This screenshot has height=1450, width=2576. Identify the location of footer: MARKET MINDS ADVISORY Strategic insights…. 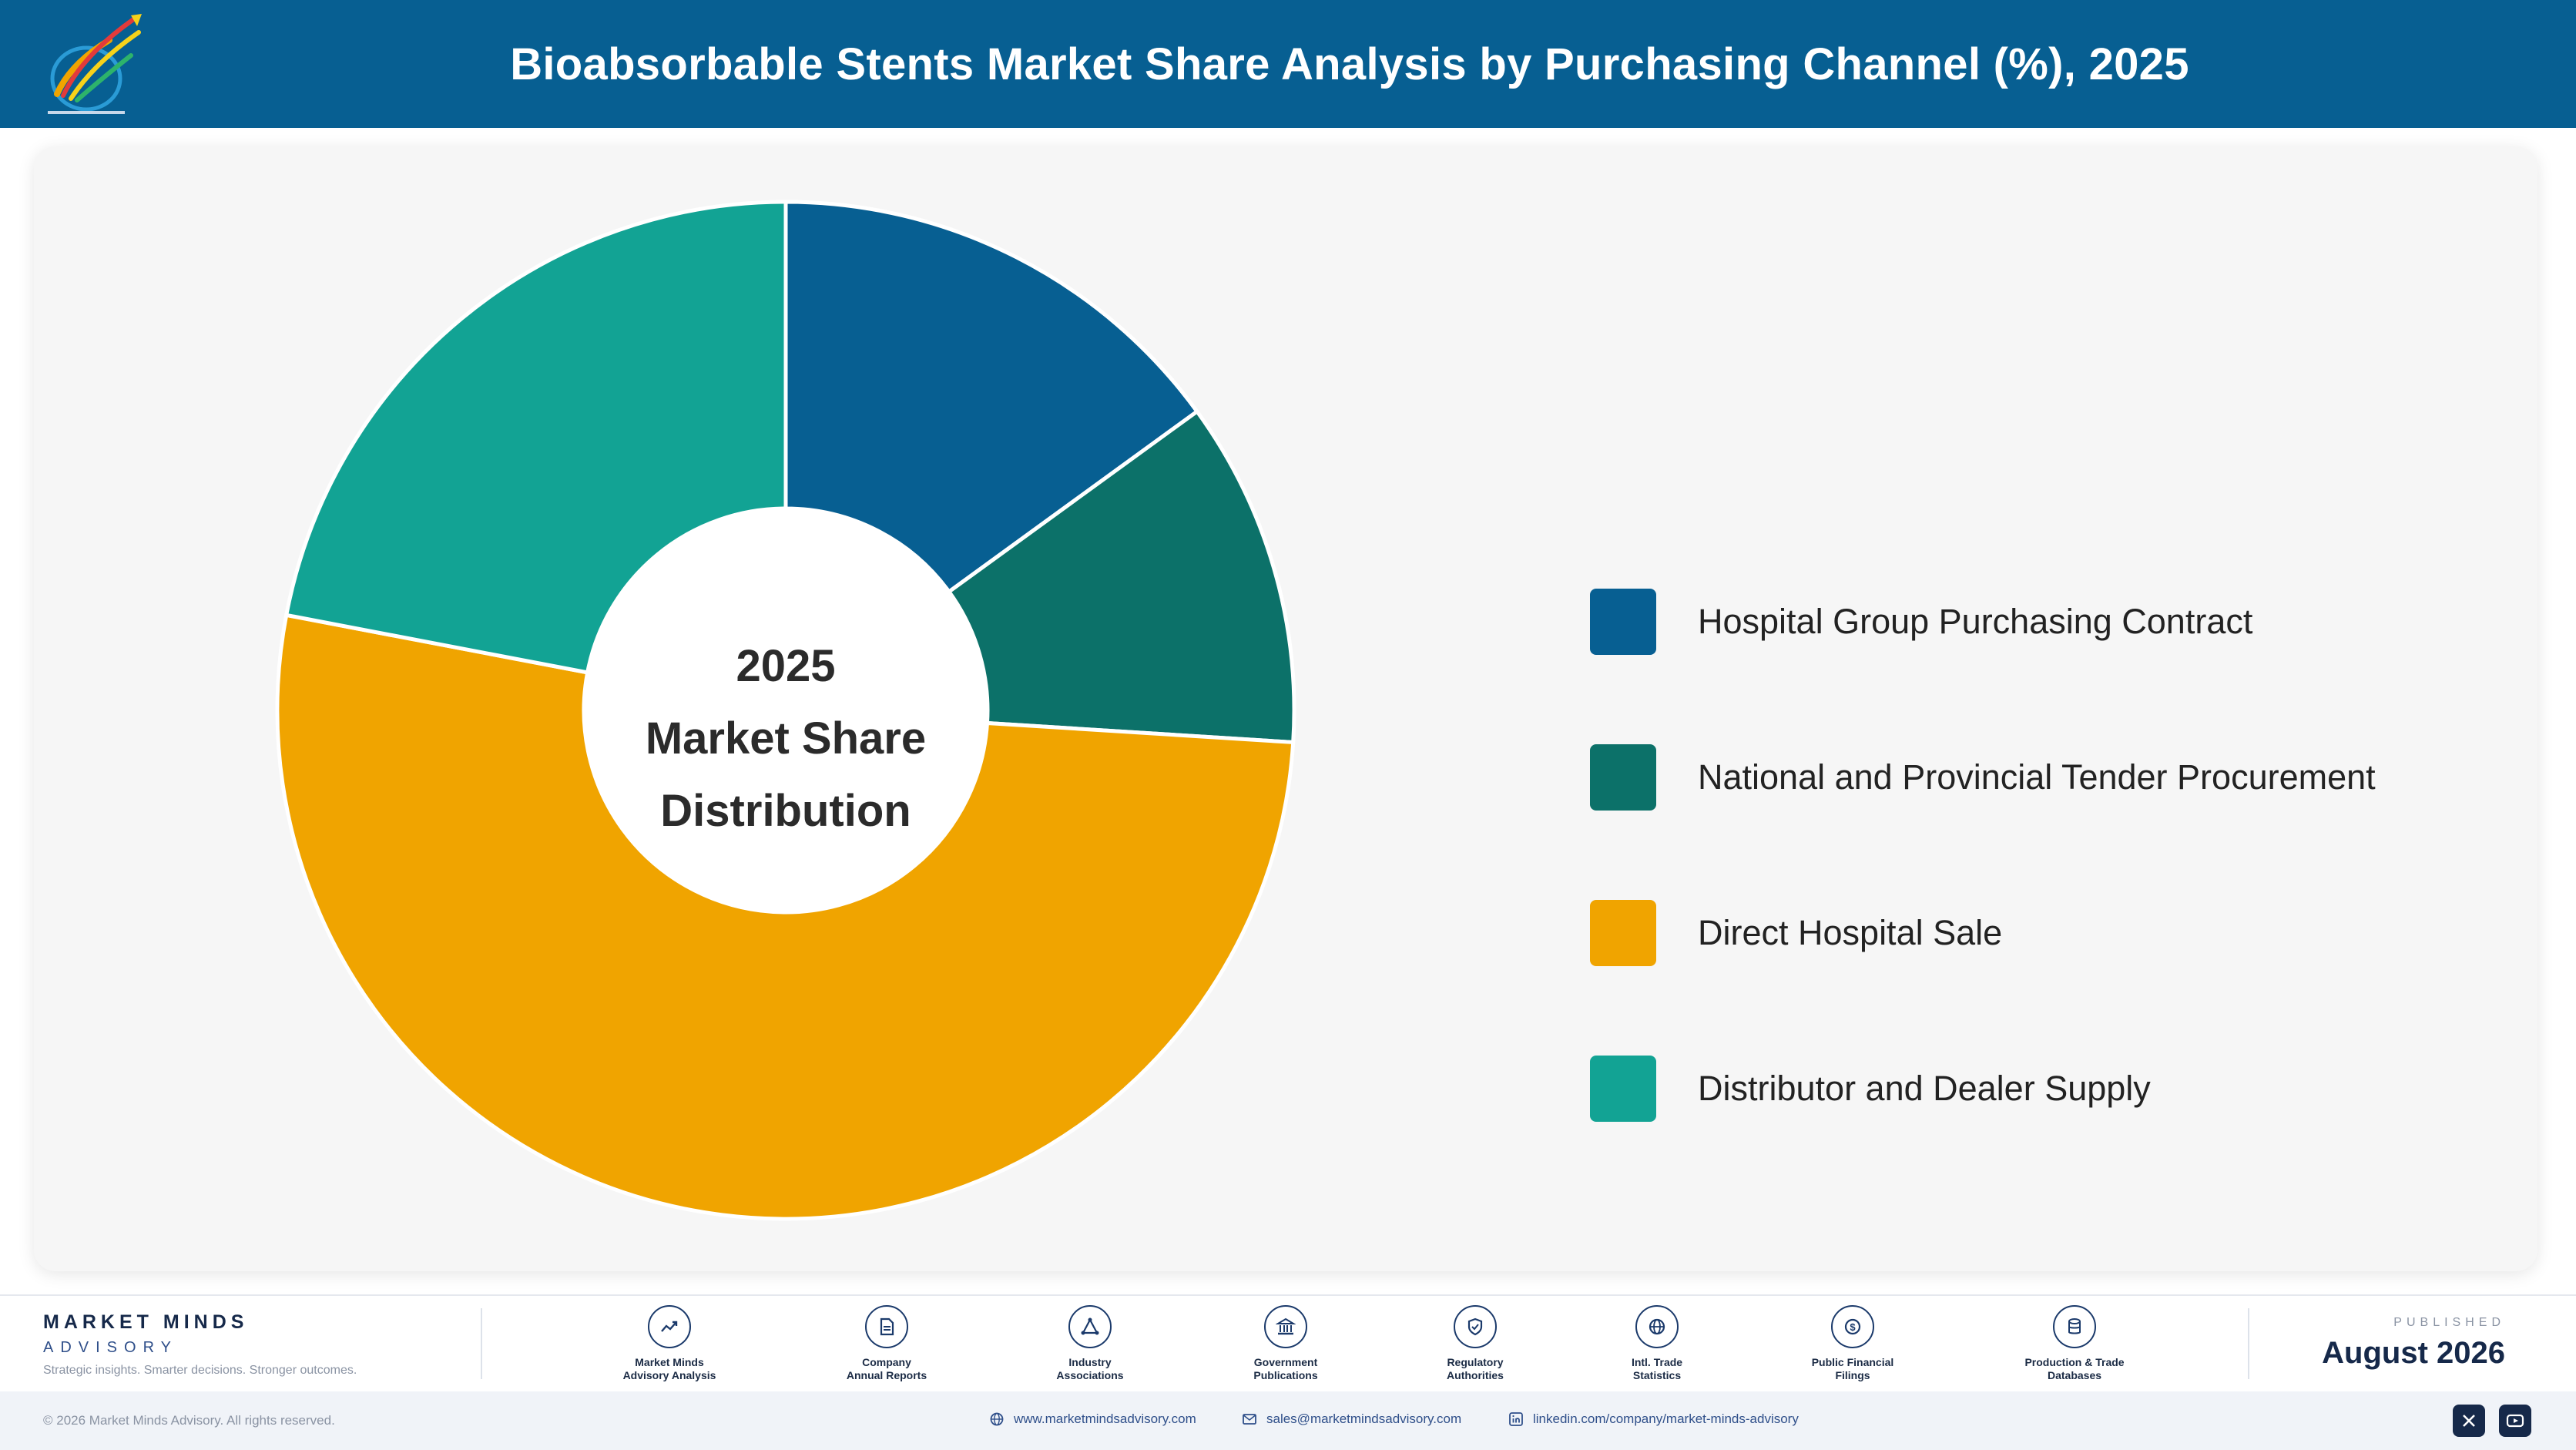
(1288, 1343).